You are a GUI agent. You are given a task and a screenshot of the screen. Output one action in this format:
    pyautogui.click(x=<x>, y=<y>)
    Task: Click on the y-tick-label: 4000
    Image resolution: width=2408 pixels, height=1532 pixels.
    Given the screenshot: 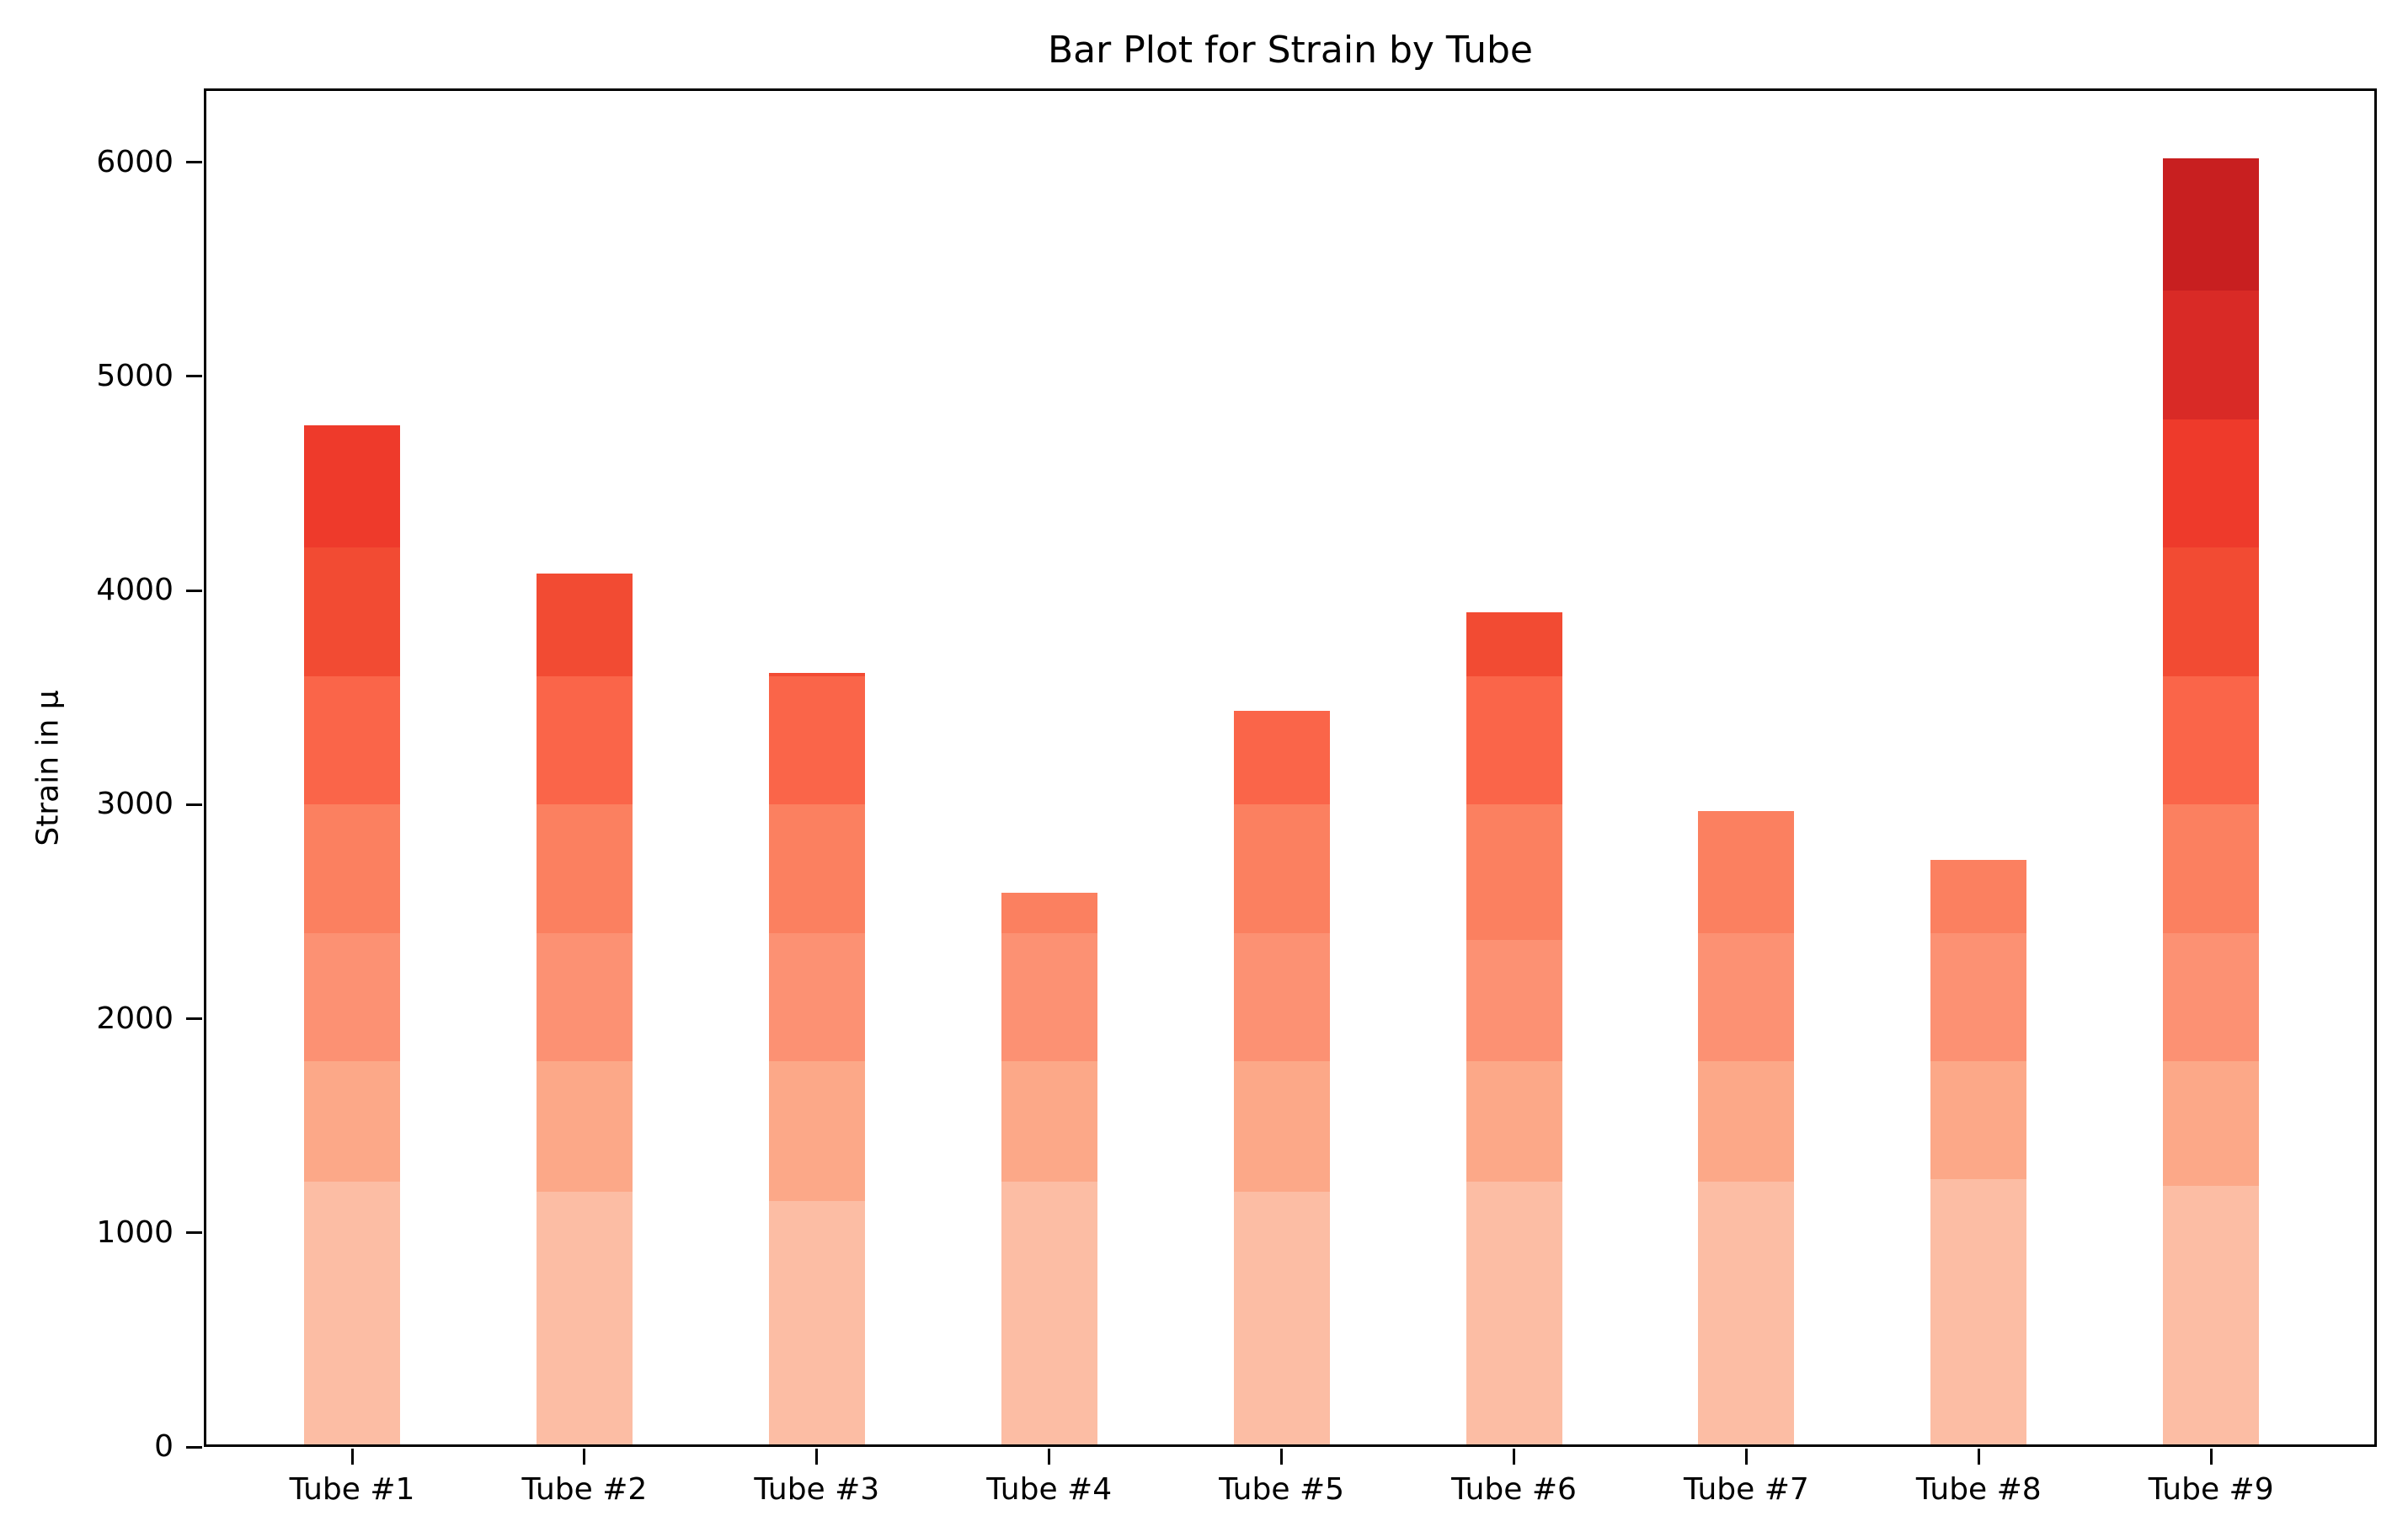 What is the action you would take?
    pyautogui.click(x=135, y=590)
    